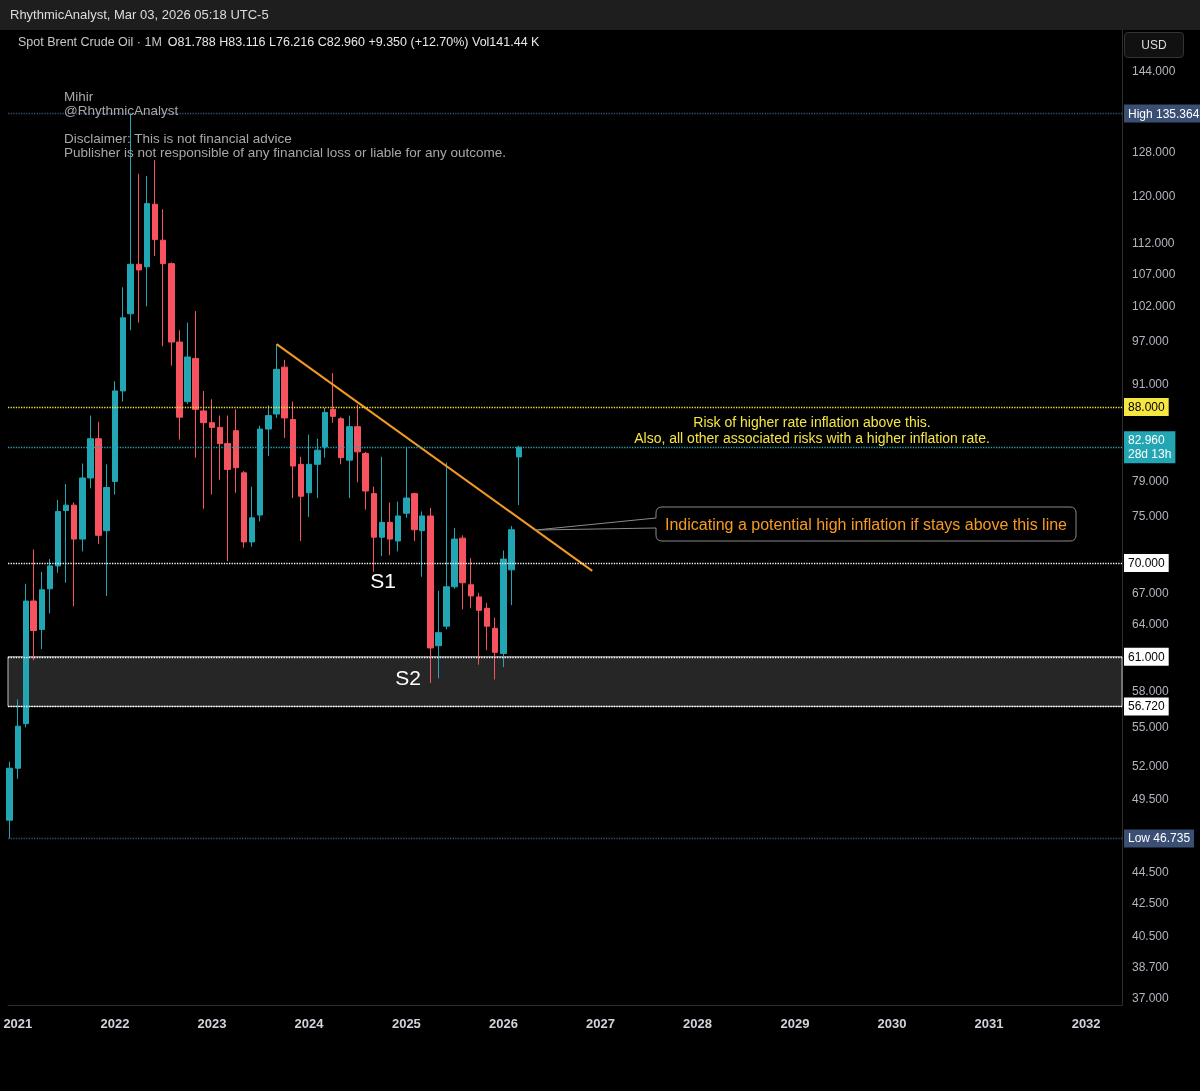 This screenshot has width=1200, height=1091. Describe the element at coordinates (406, 1023) in the screenshot. I see `x-tick-label: 2025` at that location.